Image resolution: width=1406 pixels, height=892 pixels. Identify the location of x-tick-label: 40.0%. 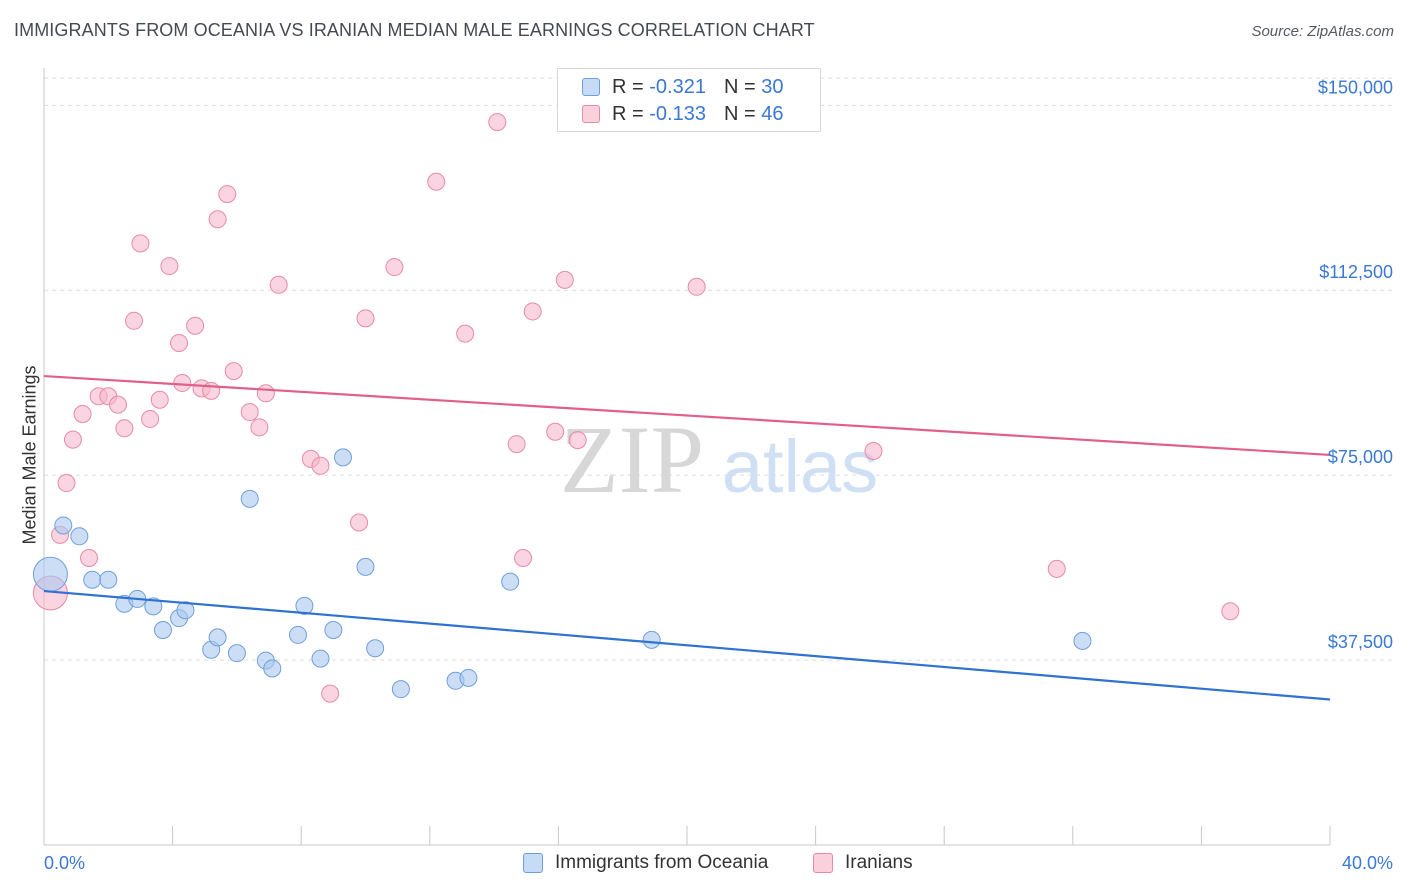
(1367, 863).